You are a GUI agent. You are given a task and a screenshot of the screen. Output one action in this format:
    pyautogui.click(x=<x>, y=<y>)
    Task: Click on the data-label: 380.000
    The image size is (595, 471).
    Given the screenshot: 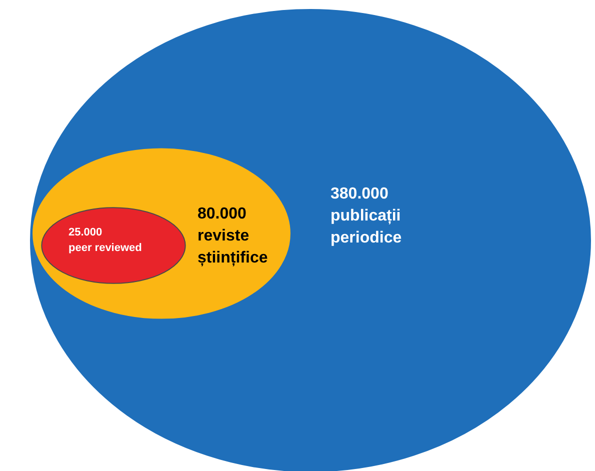 What is the action you would take?
    pyautogui.click(x=359, y=194)
    